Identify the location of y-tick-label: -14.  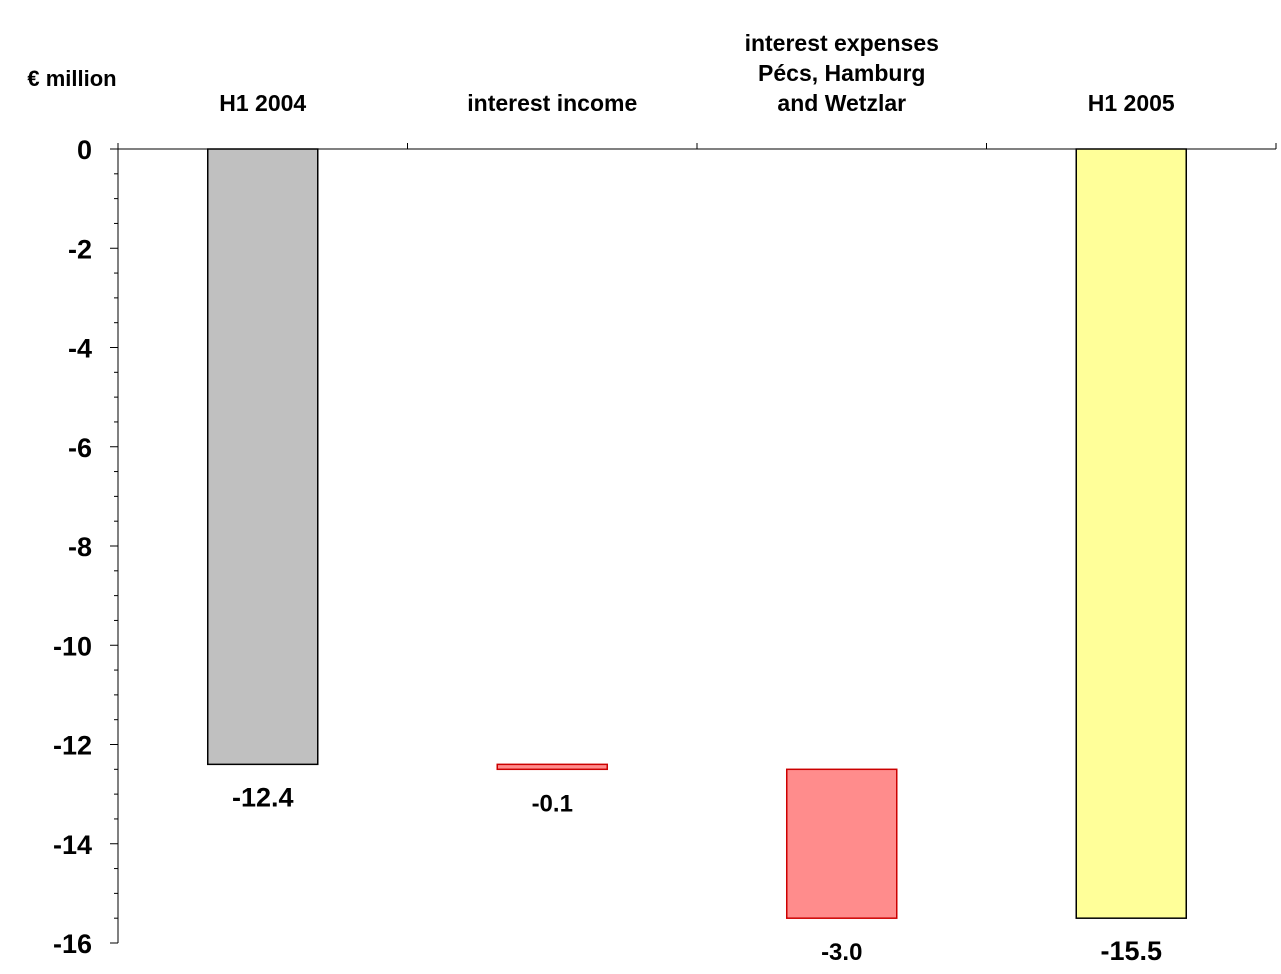
(72, 845).